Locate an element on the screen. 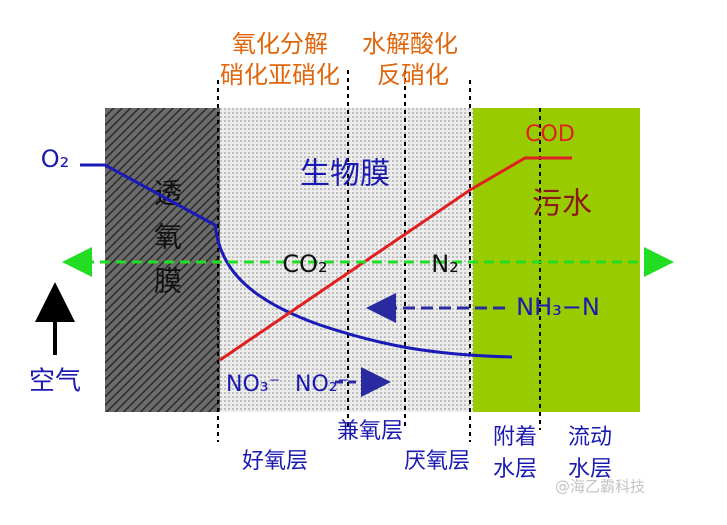 The width and height of the screenshot is (727, 525). watermark: @海乙霸科技 is located at coordinates (600, 487).